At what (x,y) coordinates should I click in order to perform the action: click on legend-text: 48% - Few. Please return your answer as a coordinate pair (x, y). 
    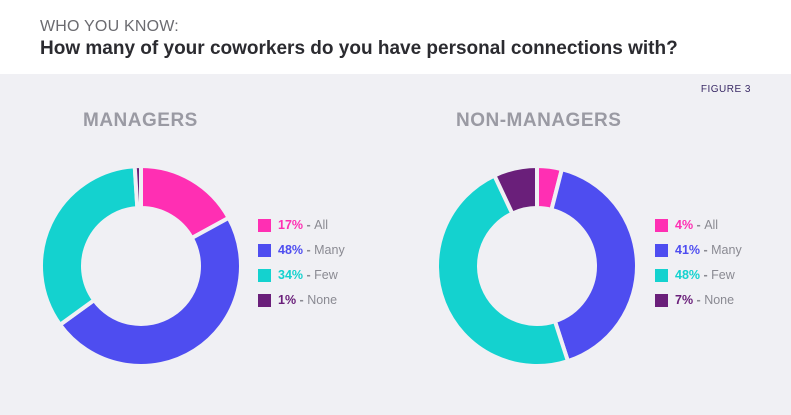
    Looking at the image, I should click on (705, 275).